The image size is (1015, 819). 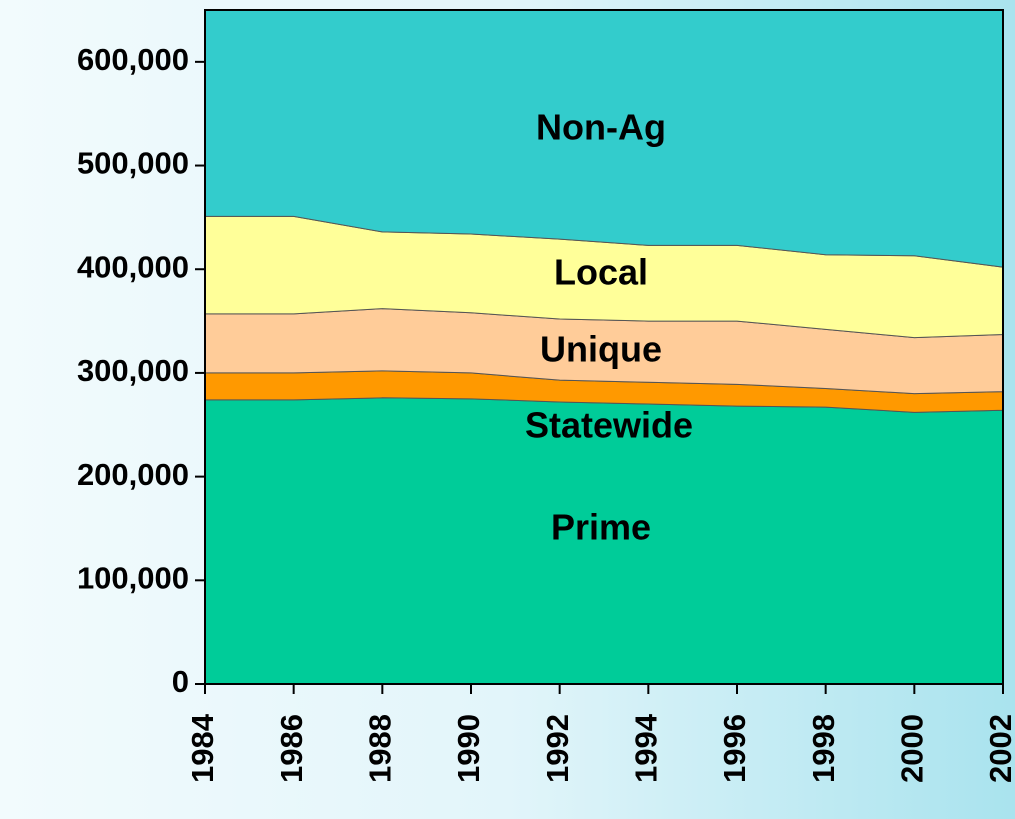 I want to click on y-tick-label: 100,000, so click(x=133, y=577).